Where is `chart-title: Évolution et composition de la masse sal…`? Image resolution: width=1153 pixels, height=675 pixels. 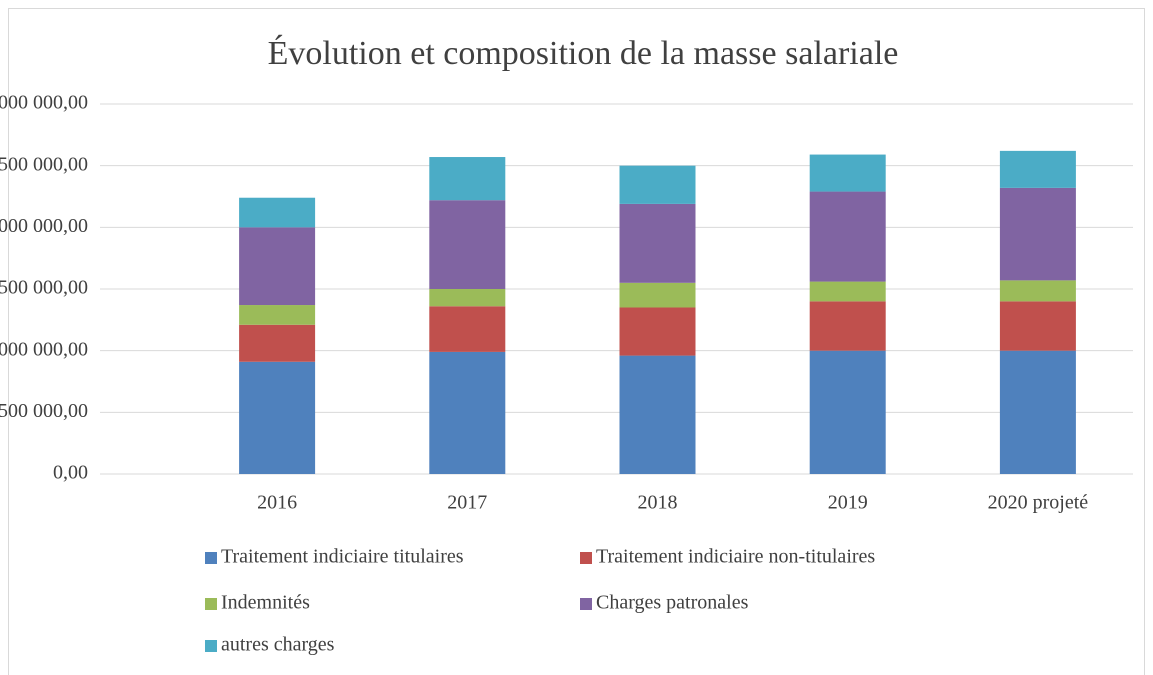
chart-title: Évolution et composition de la masse sal… is located at coordinates (583, 53).